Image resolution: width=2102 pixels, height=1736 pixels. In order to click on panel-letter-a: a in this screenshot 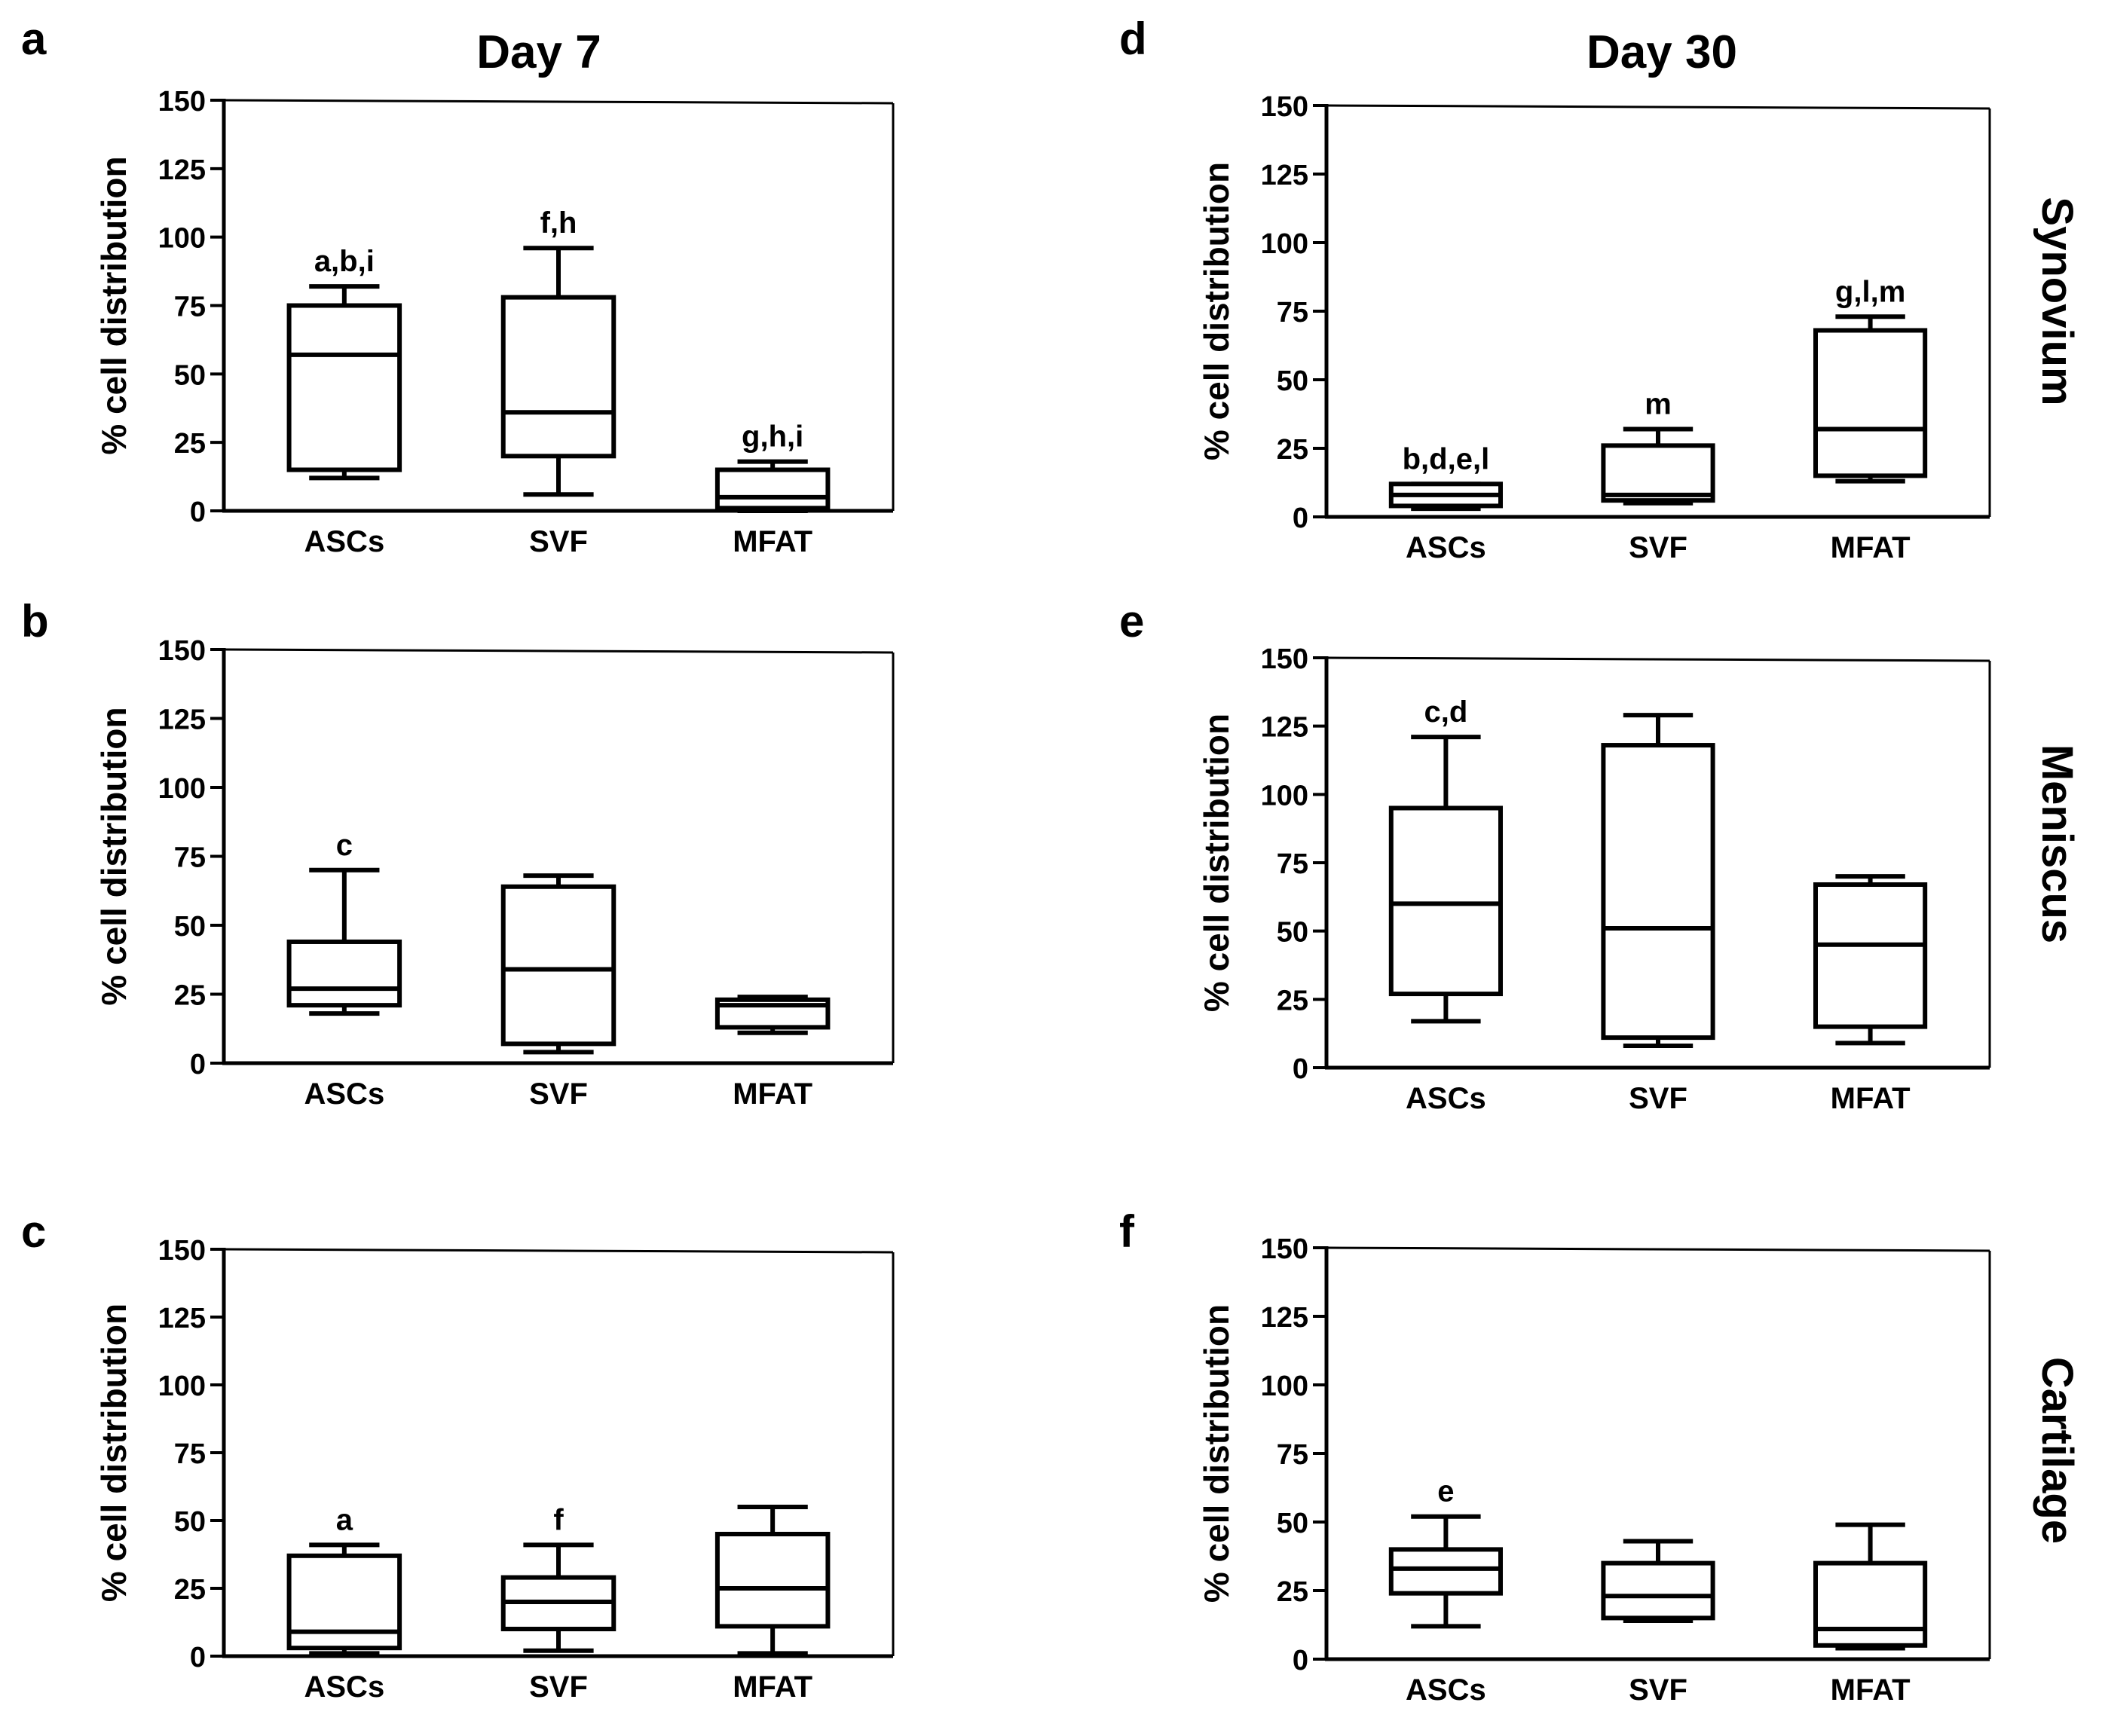, I will do `click(34, 39)`.